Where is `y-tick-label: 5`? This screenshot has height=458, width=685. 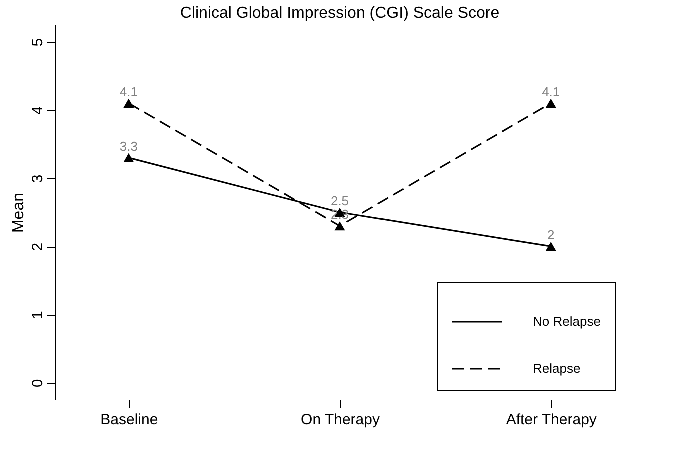 y-tick-label: 5 is located at coordinates (38, 42).